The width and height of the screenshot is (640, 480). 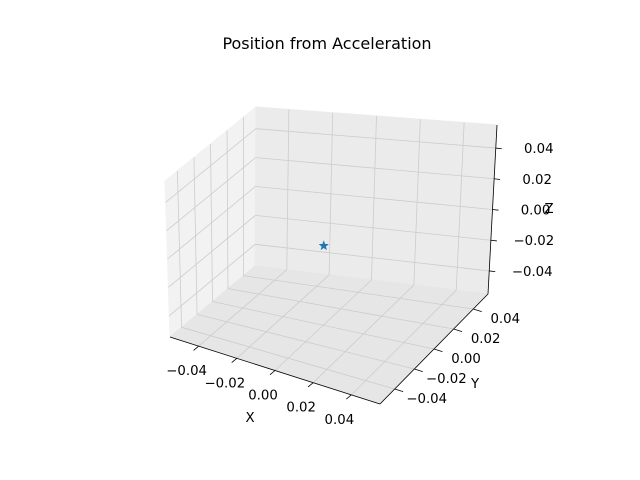 What do you see at coordinates (475, 384) in the screenshot?
I see `y-axis-label: Y` at bounding box center [475, 384].